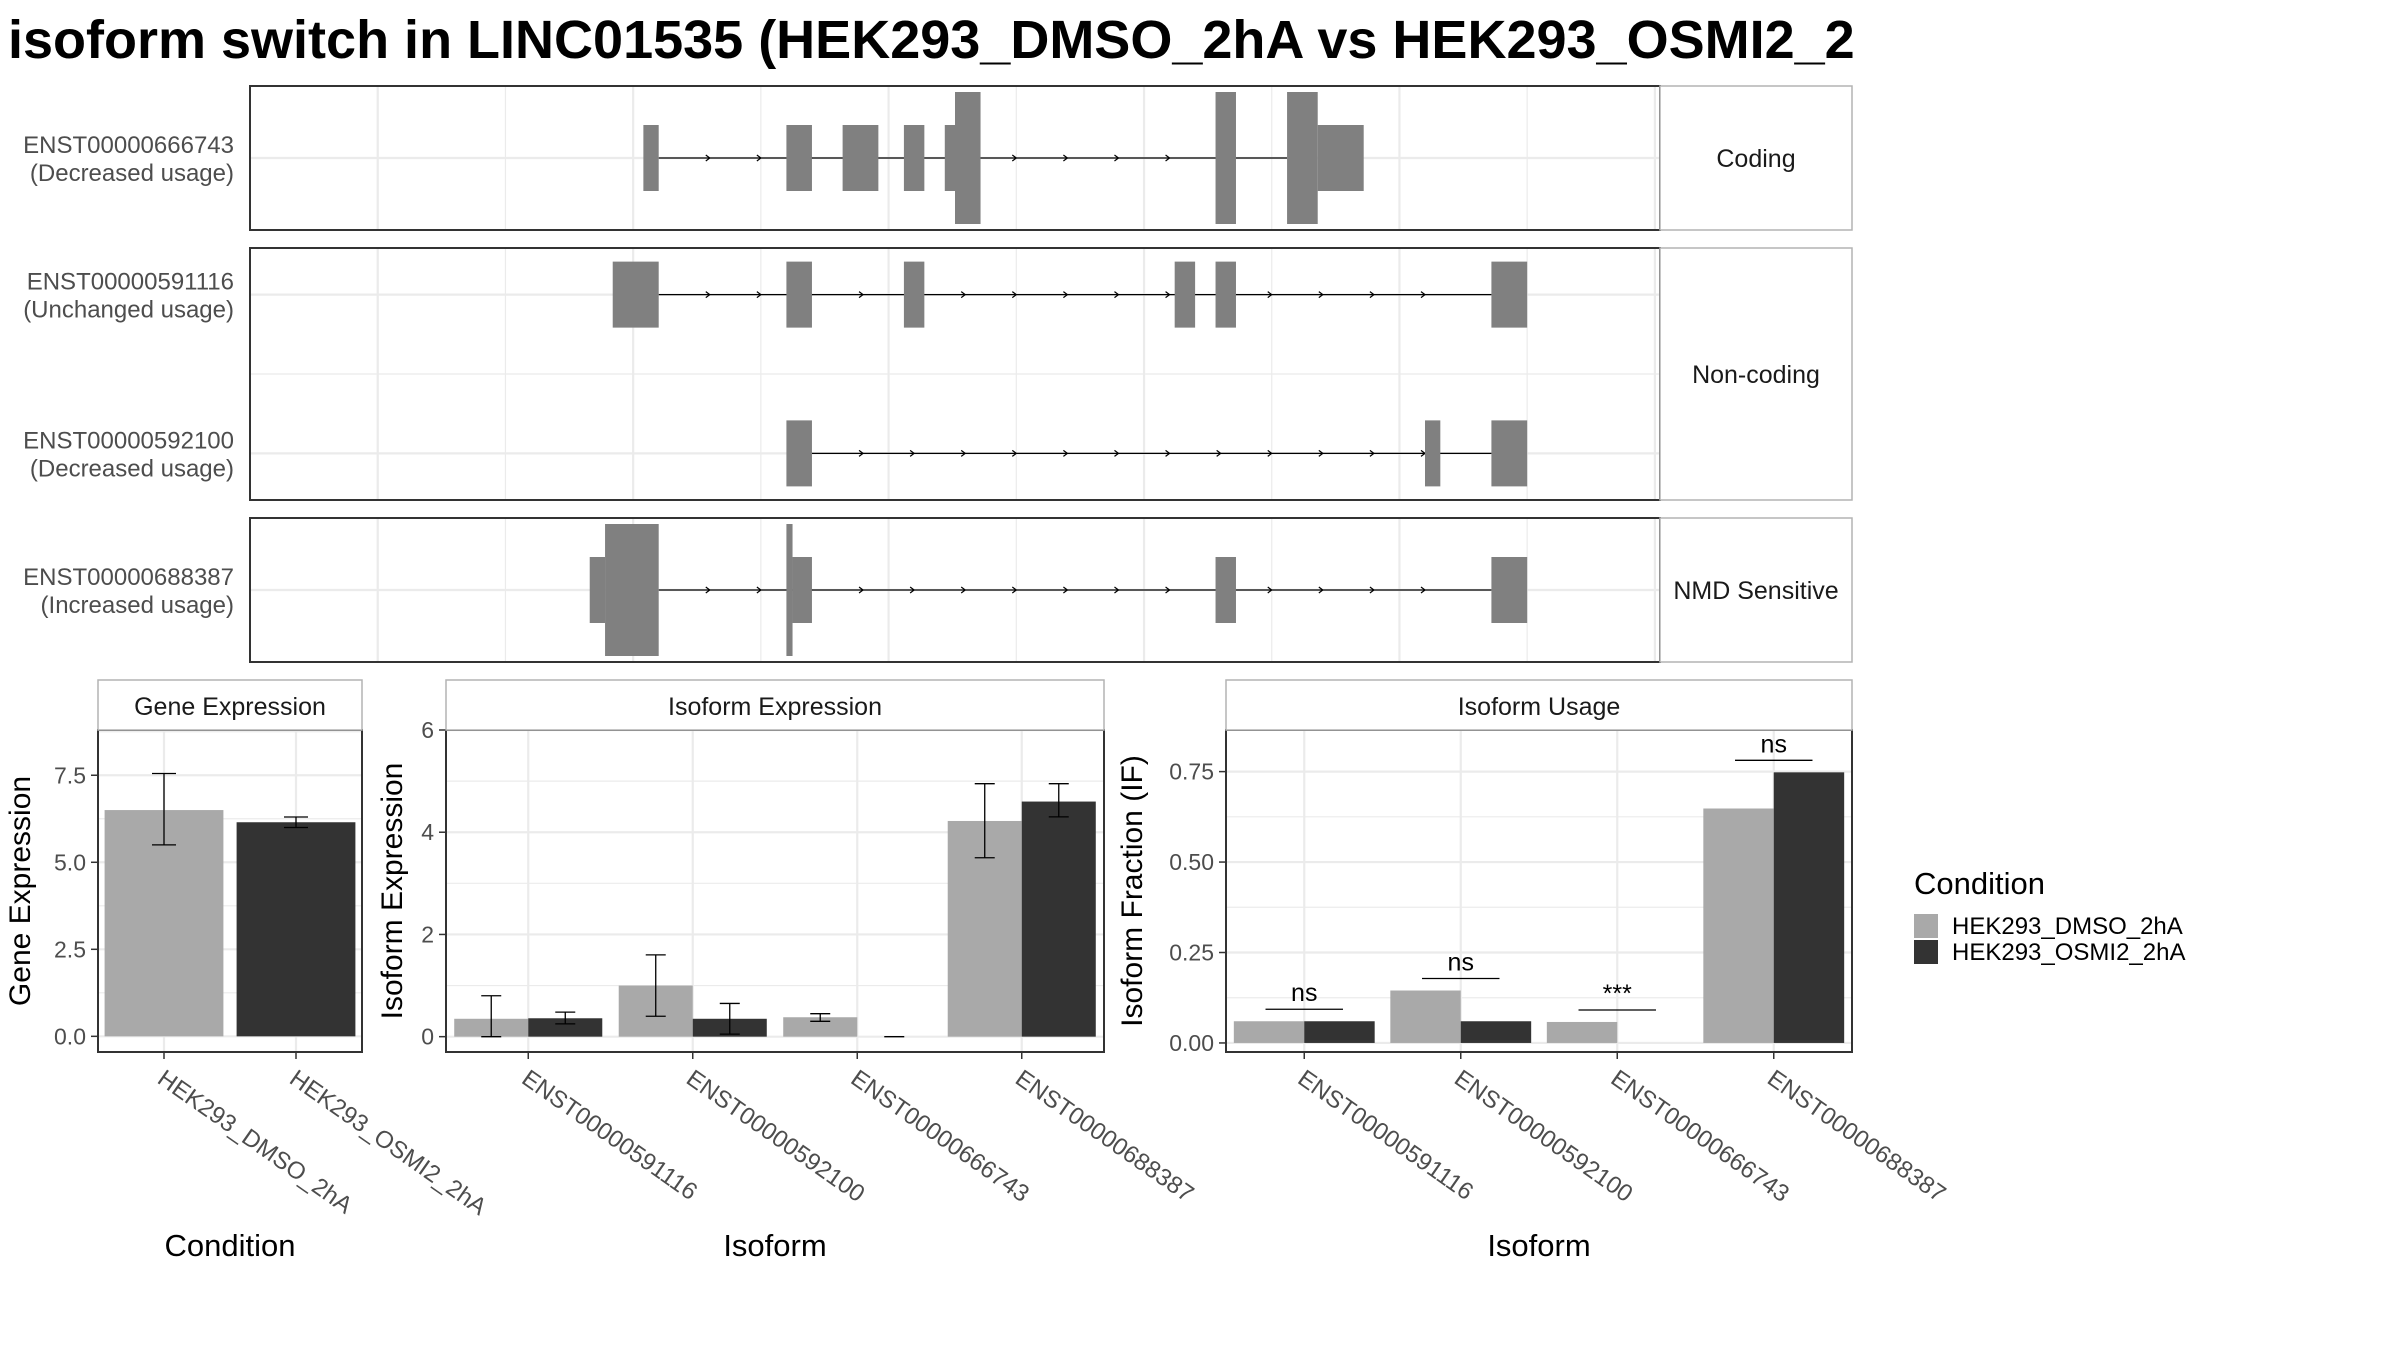 This screenshot has width=2400, height=1350. What do you see at coordinates (609, 1135) in the screenshot?
I see `x-tick-label: ENST00000591116` at bounding box center [609, 1135].